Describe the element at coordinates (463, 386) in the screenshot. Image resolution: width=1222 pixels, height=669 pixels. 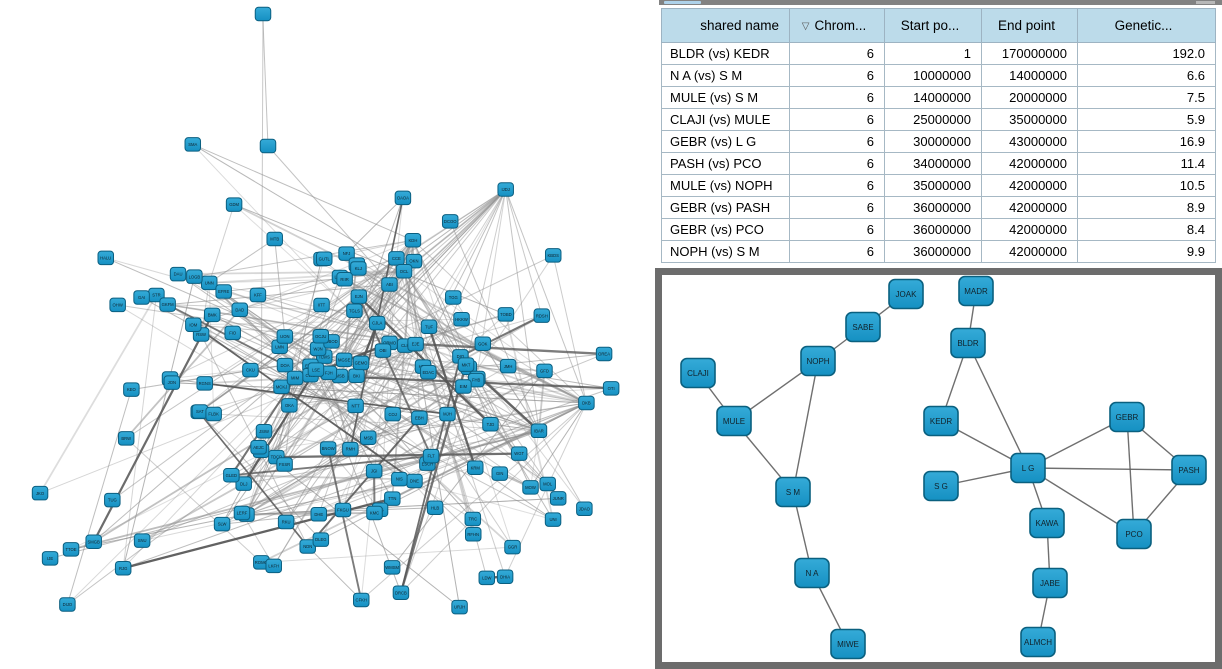
I see `network-node: EIM` at that location.